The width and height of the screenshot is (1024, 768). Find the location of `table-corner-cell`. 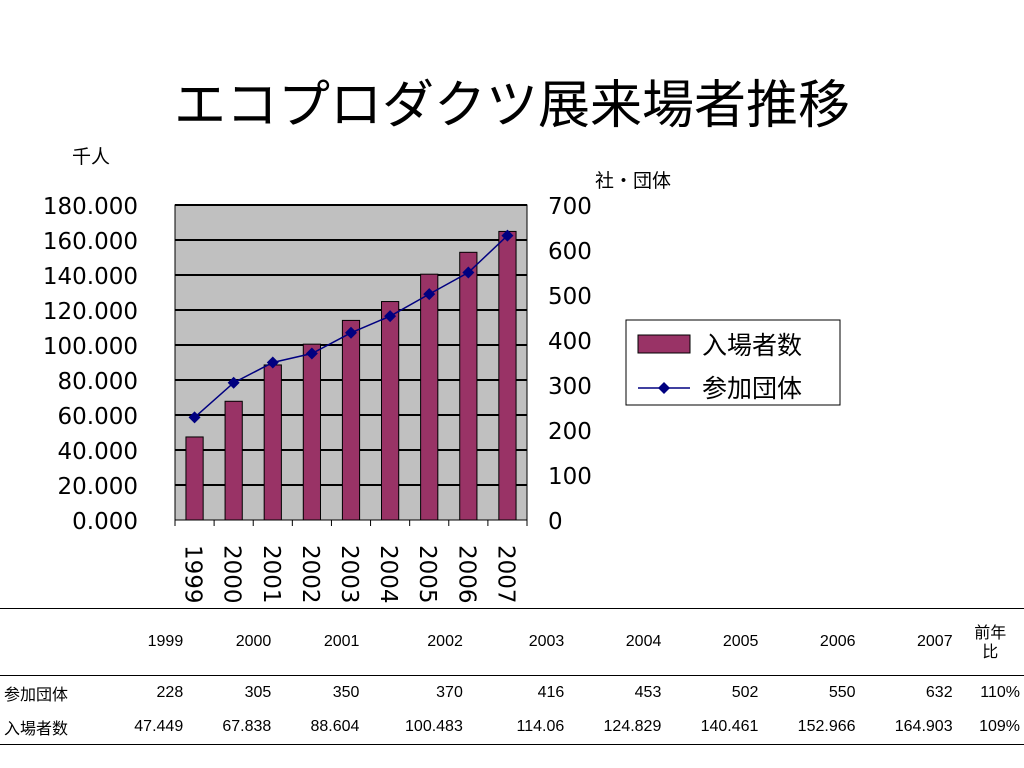

table-corner-cell is located at coordinates (50, 642).